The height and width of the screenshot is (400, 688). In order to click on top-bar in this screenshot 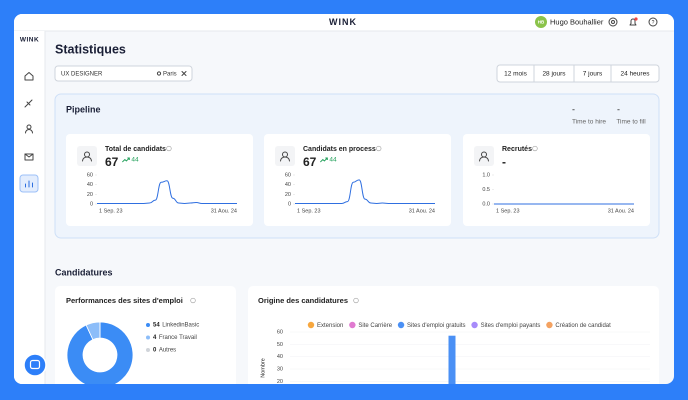, I will do `click(344, 22)`.